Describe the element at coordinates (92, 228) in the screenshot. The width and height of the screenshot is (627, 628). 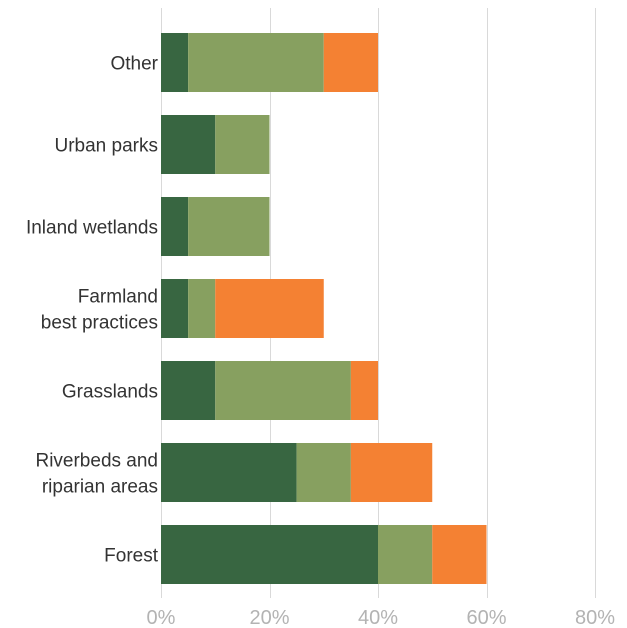
I see `category-label: Inland wetlands` at that location.